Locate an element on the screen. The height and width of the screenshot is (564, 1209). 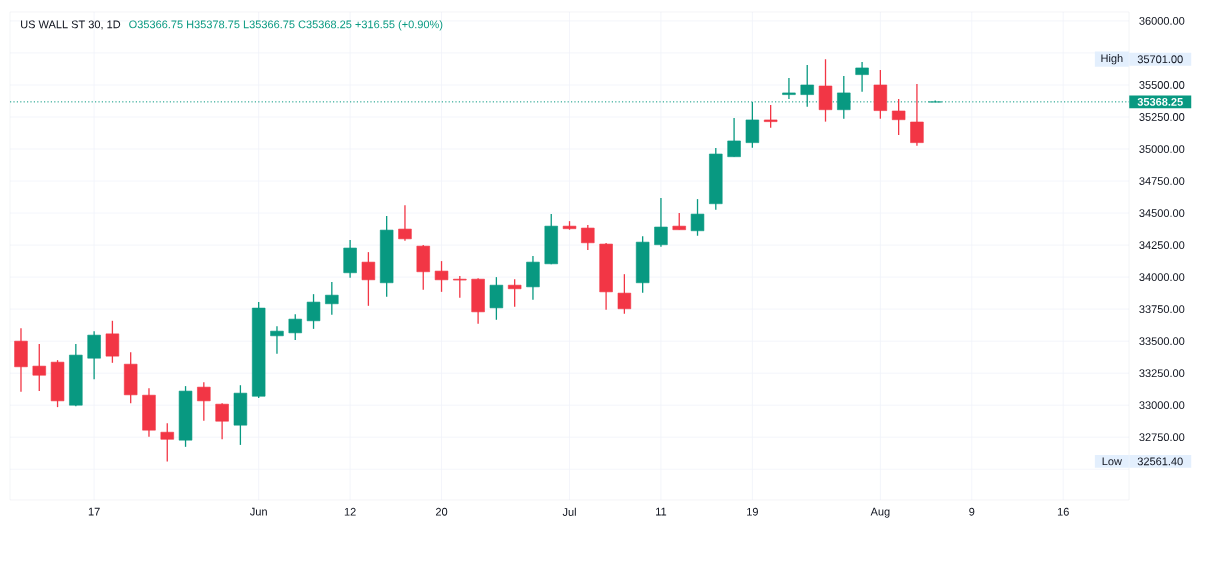
y-tick-label: 34500.00 is located at coordinates (1162, 213).